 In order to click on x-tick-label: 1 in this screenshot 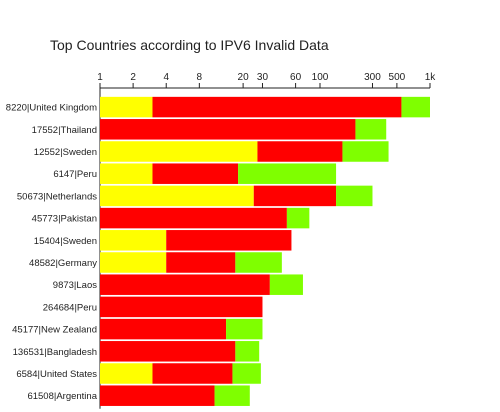, I will do `click(100, 77)`.